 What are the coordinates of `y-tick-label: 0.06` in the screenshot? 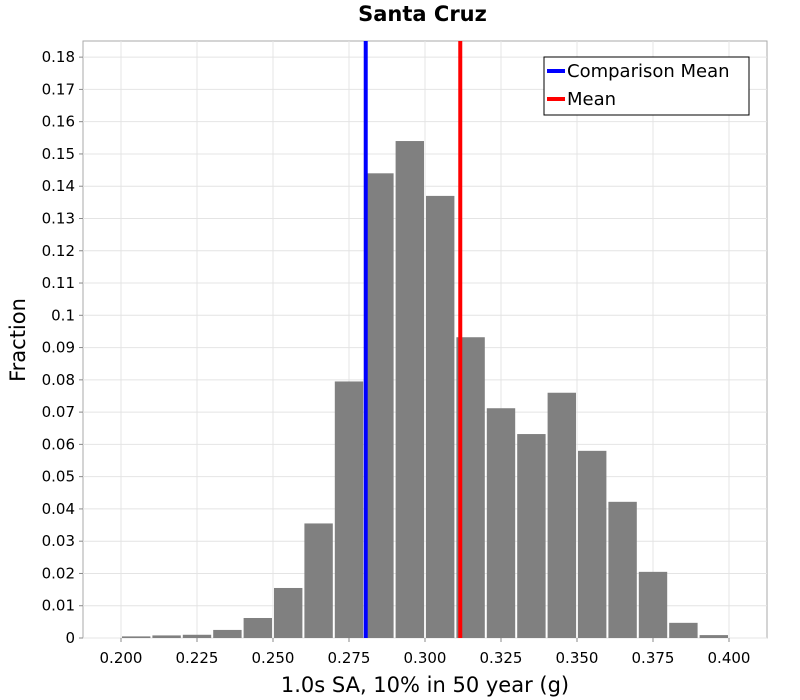 It's located at (58, 444).